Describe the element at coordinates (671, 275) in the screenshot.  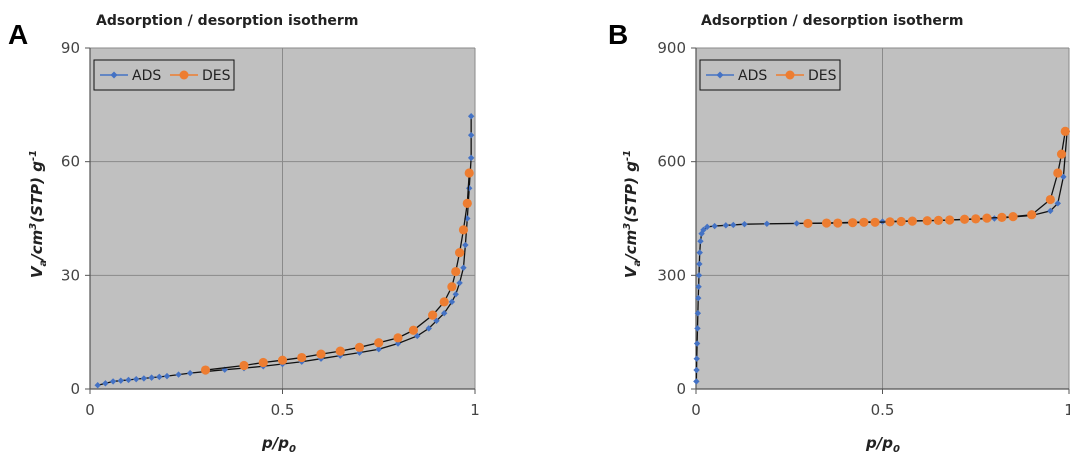
I see `y-tick-label-b: 300` at that location.